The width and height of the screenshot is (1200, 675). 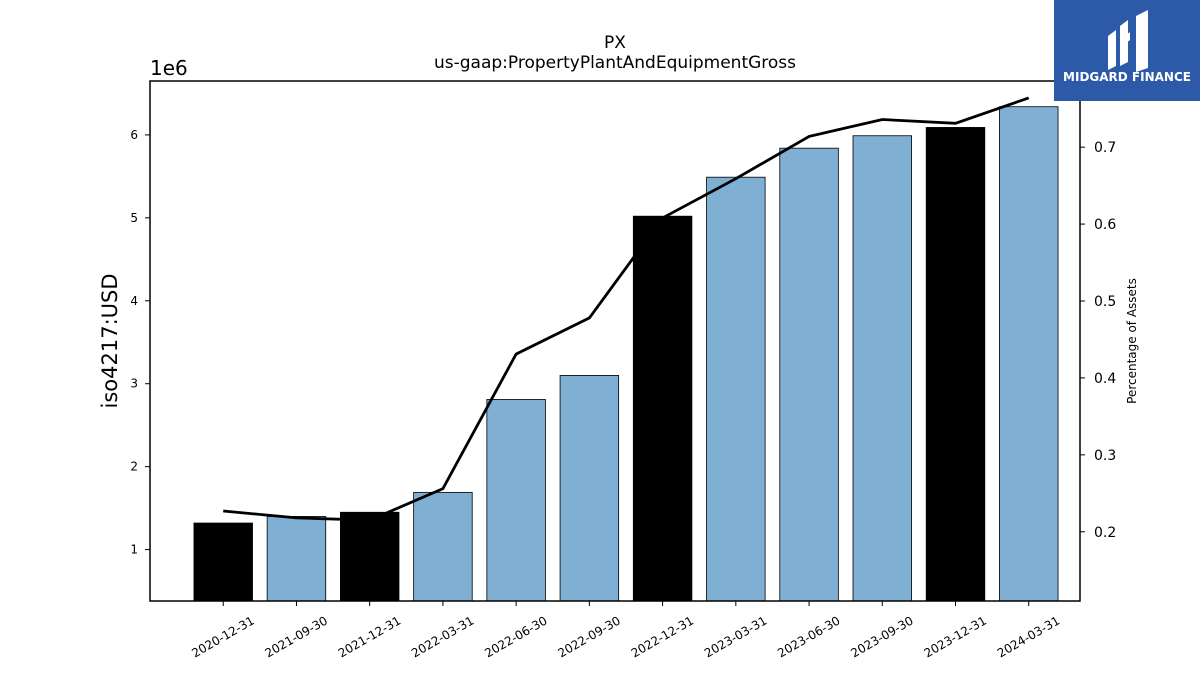 What do you see at coordinates (134, 550) in the screenshot?
I see `y-tick-label: 1` at bounding box center [134, 550].